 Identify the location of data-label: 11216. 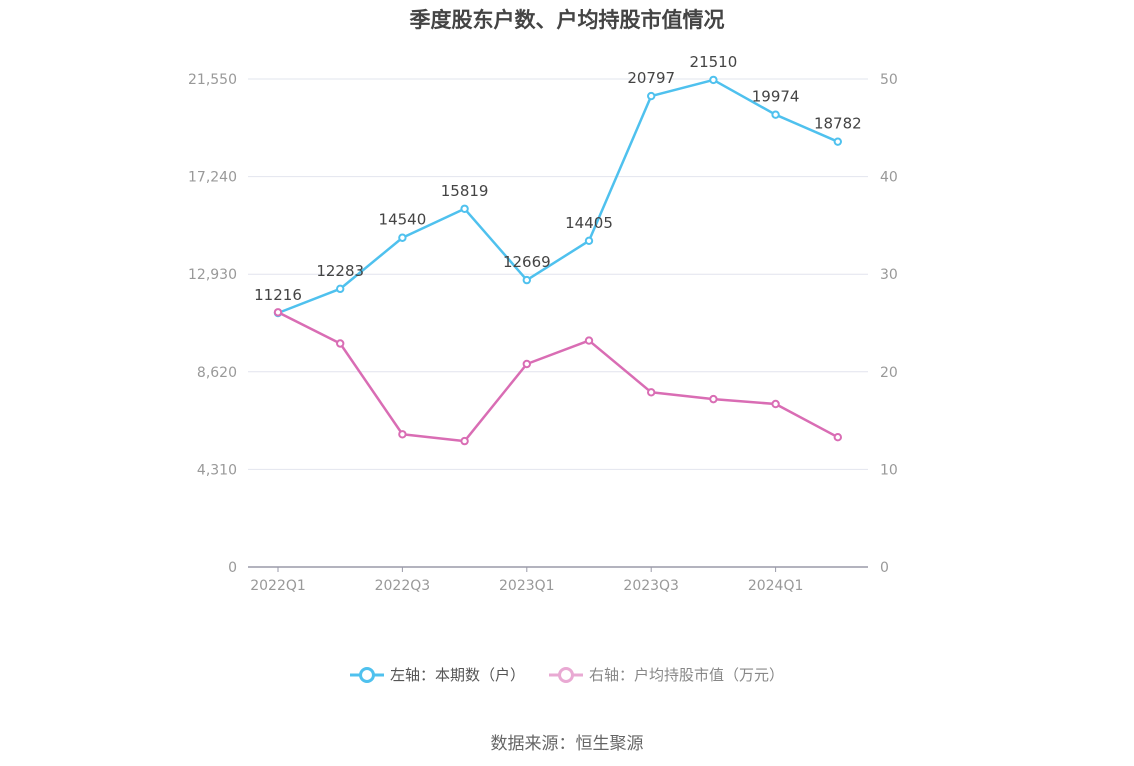
(278, 295).